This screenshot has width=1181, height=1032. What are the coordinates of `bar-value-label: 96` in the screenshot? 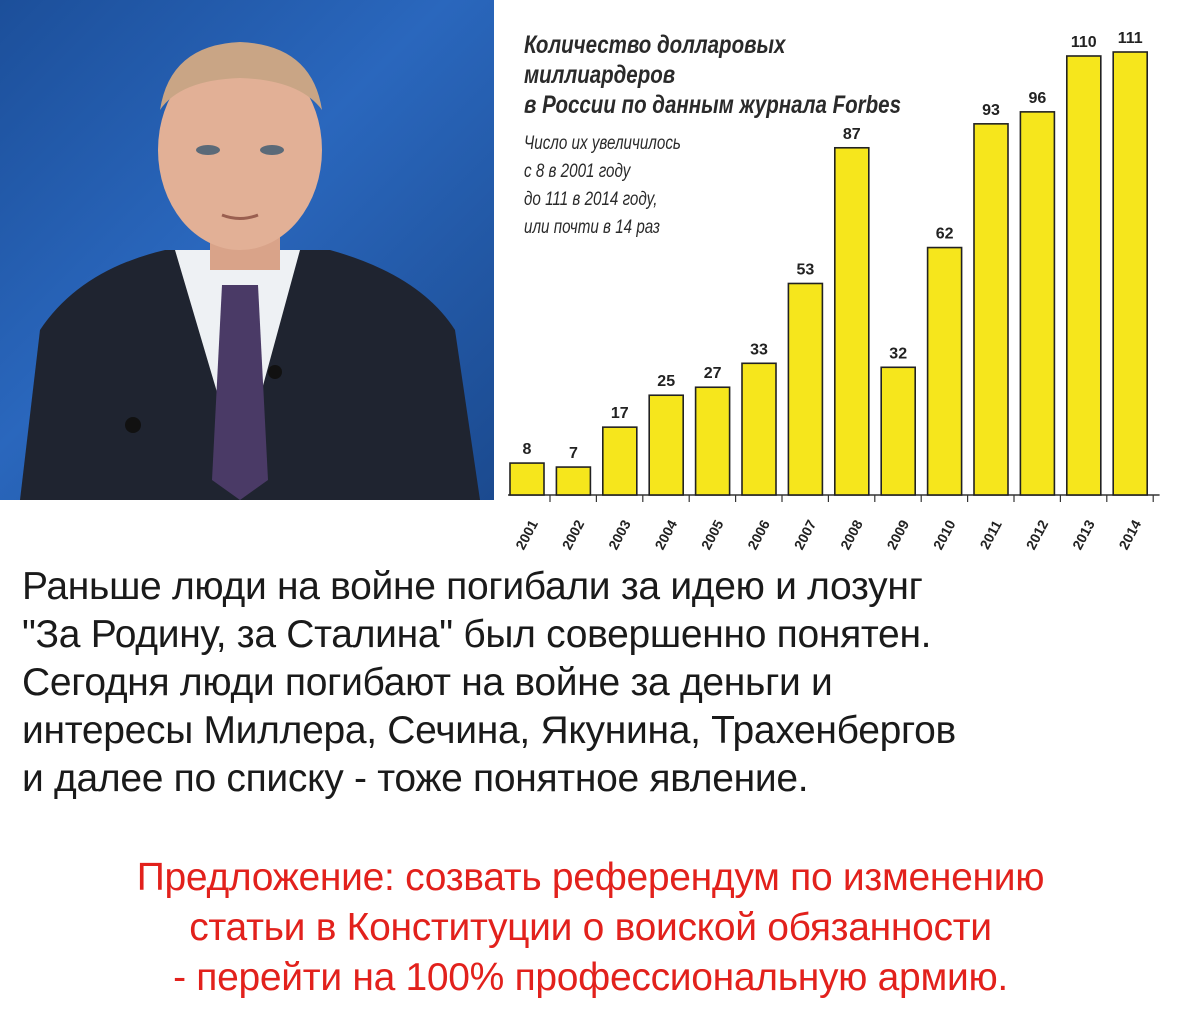 It's located at (1038, 98).